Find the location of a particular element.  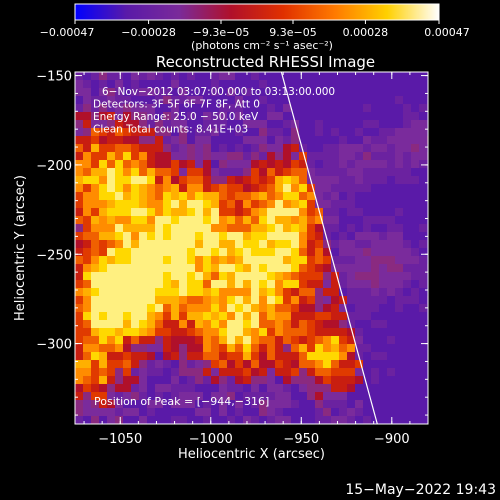

annotation-line: 6−Nov−2012 03:07:00.000 to 03:13:00.000 is located at coordinates (218, 92).